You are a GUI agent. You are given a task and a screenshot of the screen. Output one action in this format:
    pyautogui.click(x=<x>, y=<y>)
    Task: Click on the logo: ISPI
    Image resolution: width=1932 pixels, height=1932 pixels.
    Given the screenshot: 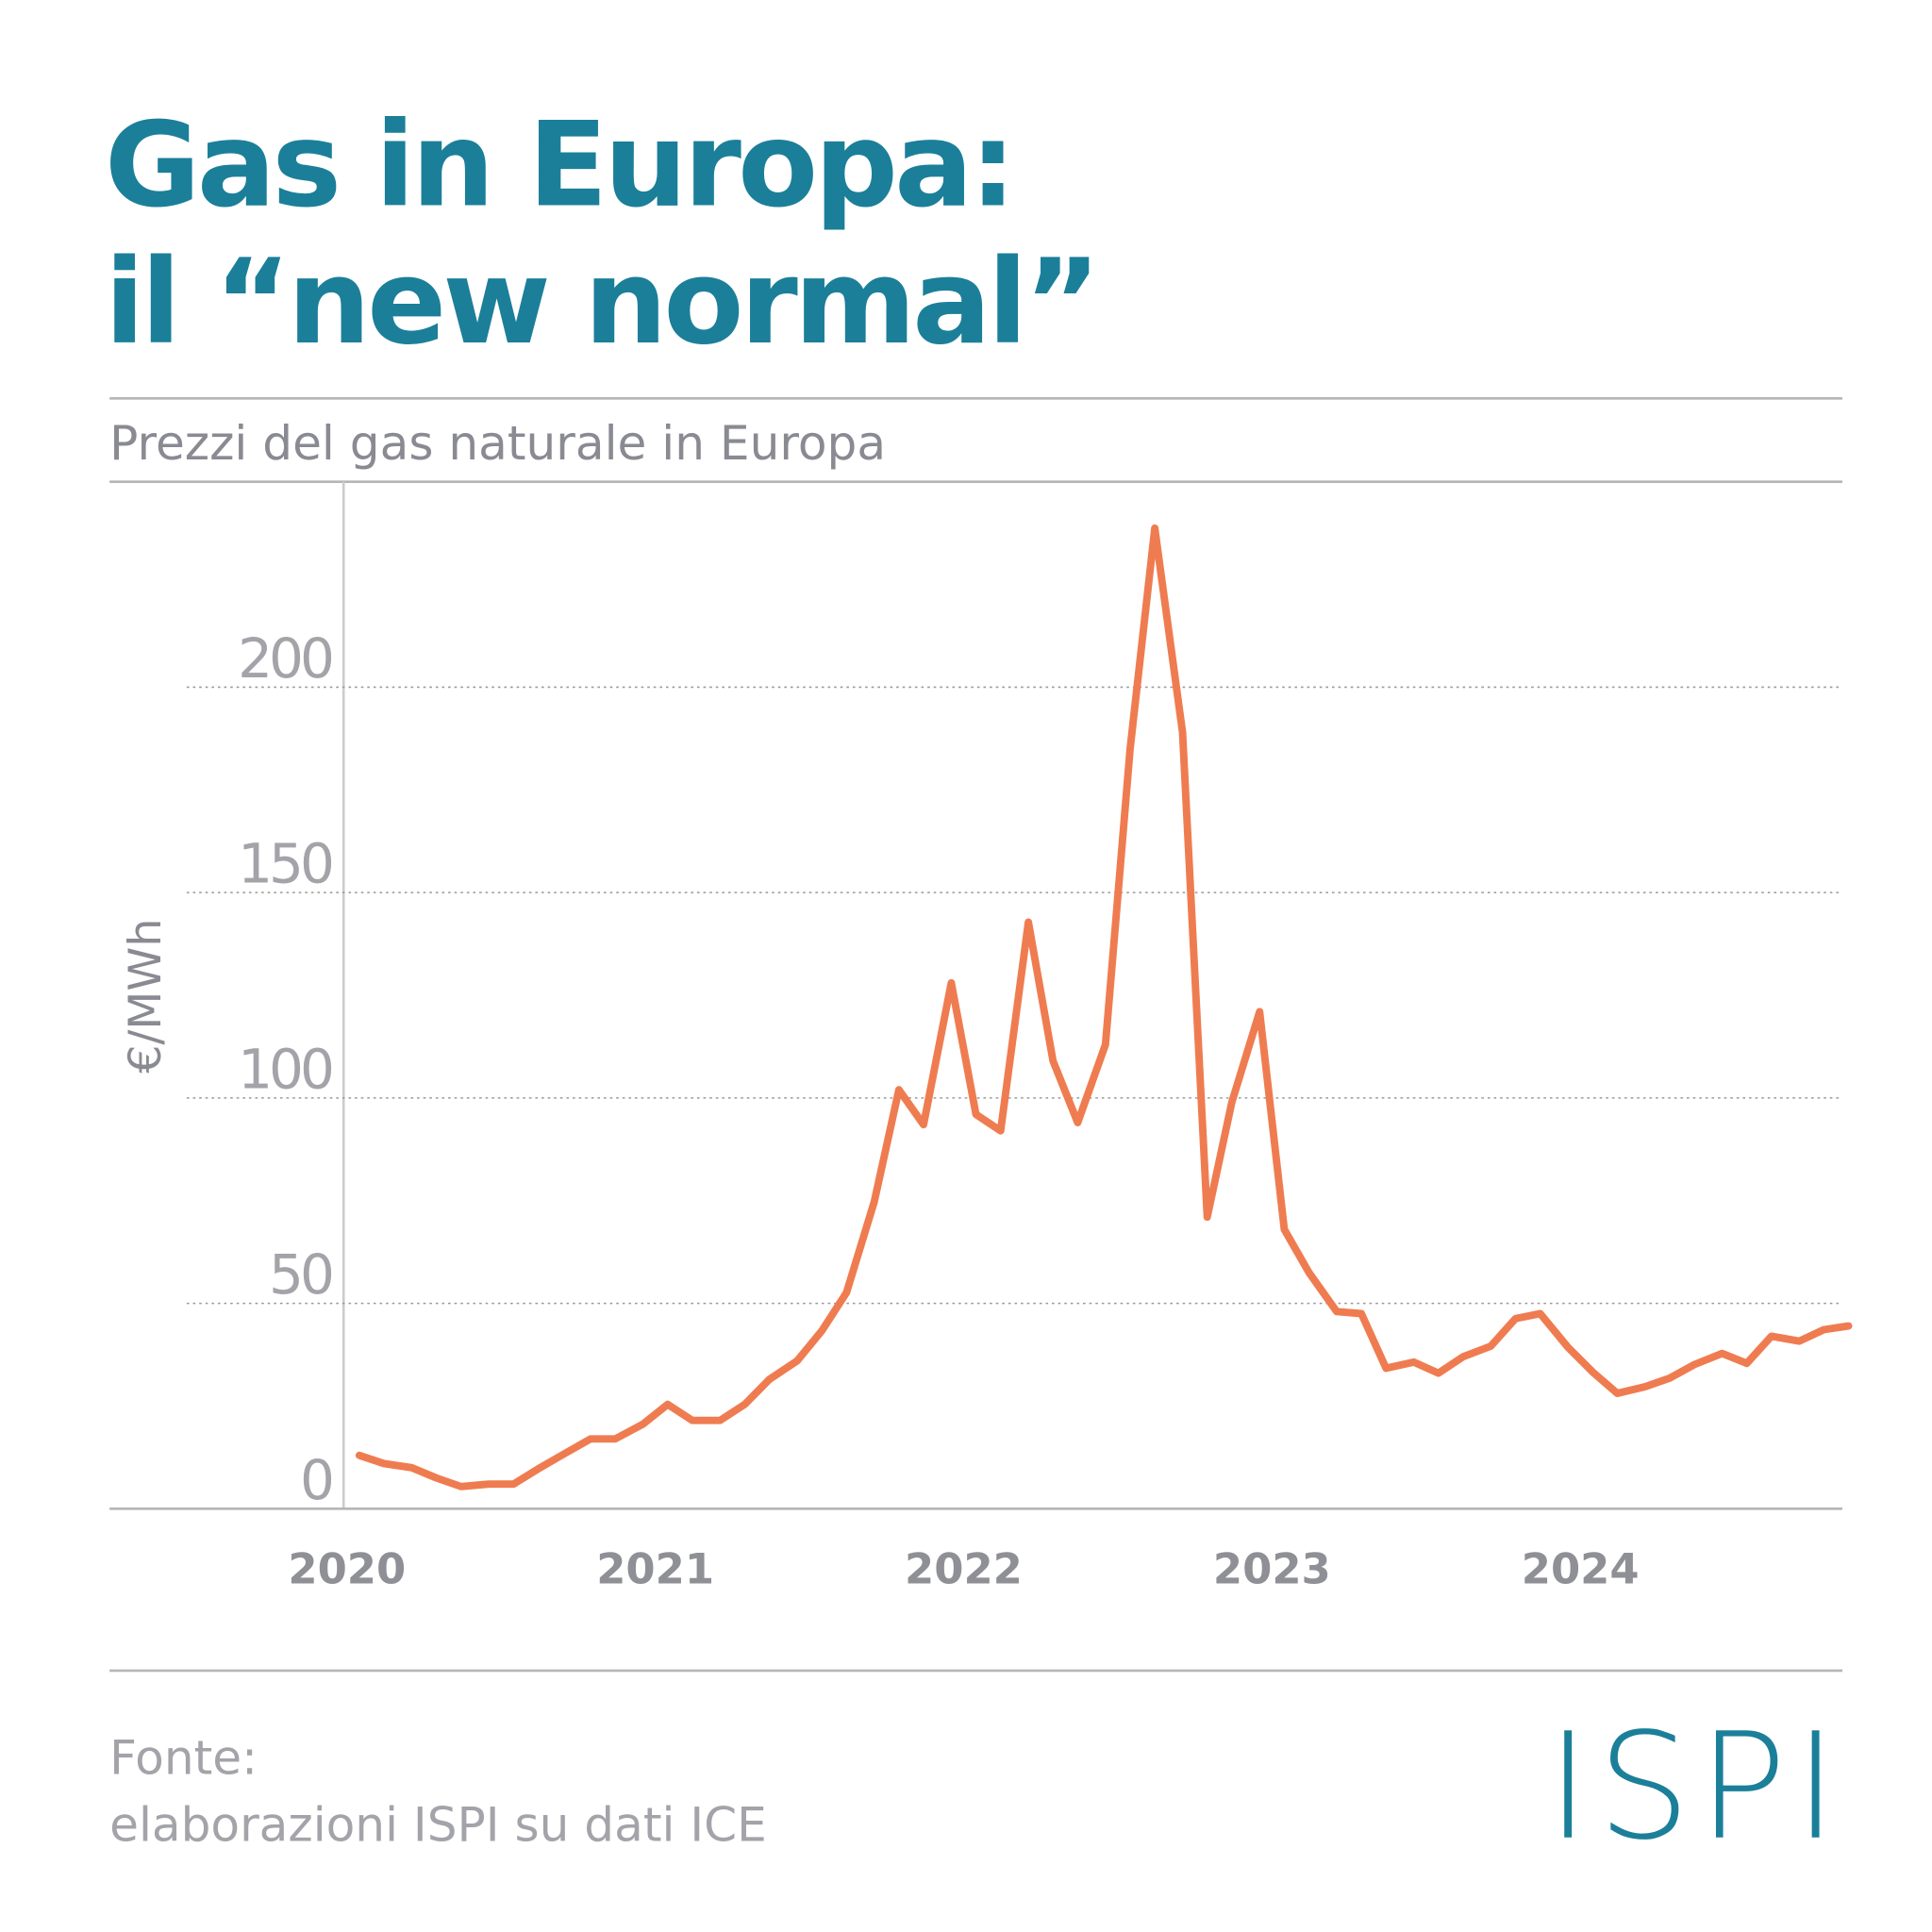 What is the action you would take?
    pyautogui.click(x=1695, y=1787)
    